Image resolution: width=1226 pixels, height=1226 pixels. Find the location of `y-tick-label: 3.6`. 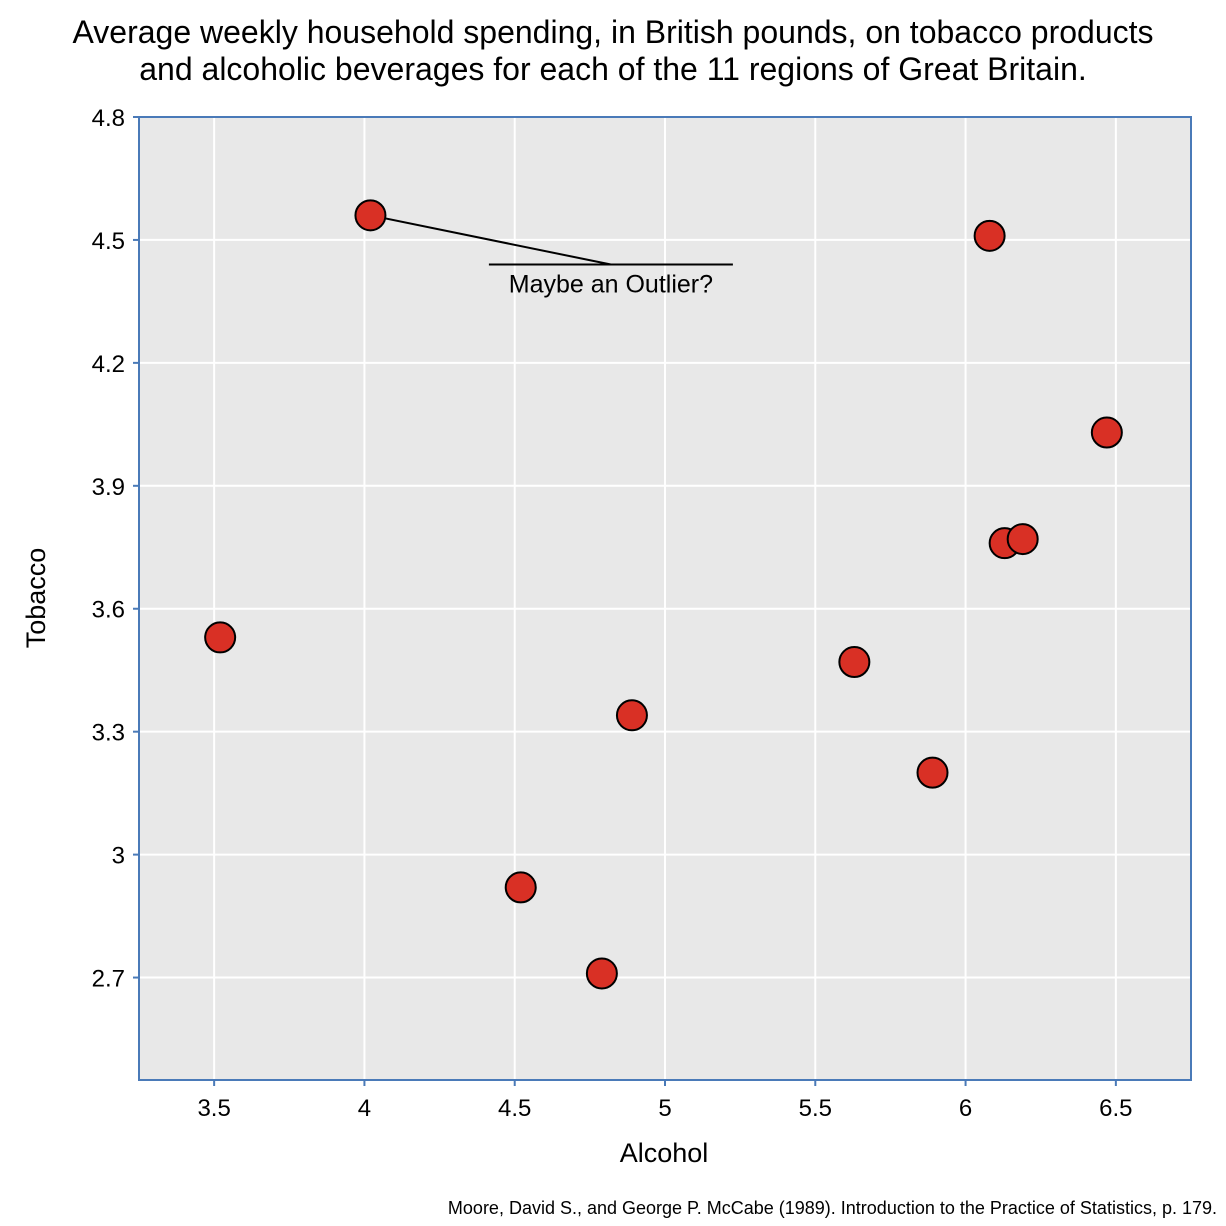

y-tick-label: 3.6 is located at coordinates (108, 610).